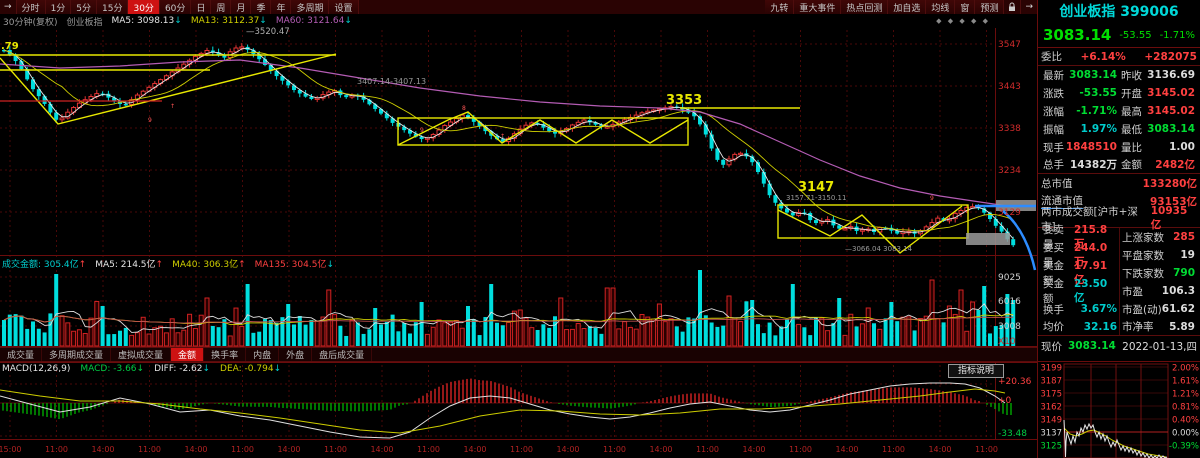  Describe the element at coordinates (342, 354) in the screenshot. I see `volume-tab-盘后成交量: 盘后成交量` at that location.